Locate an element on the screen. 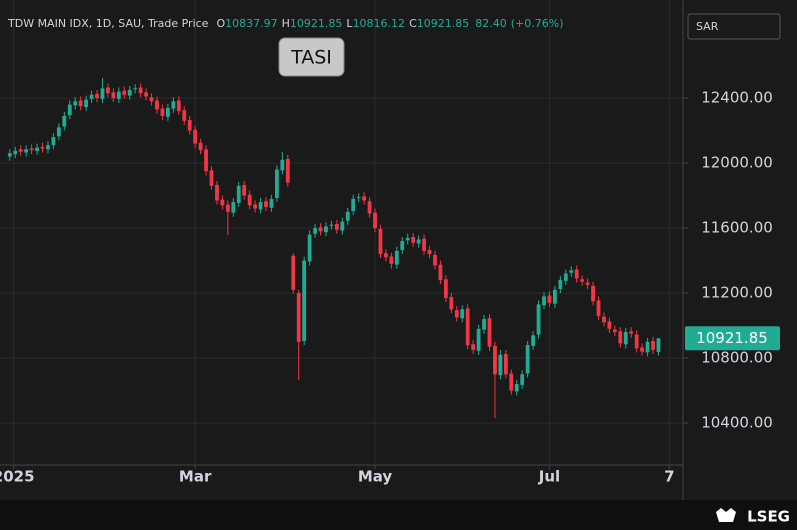 This screenshot has width=797, height=530. x-tick-label: 2025 is located at coordinates (17, 477).